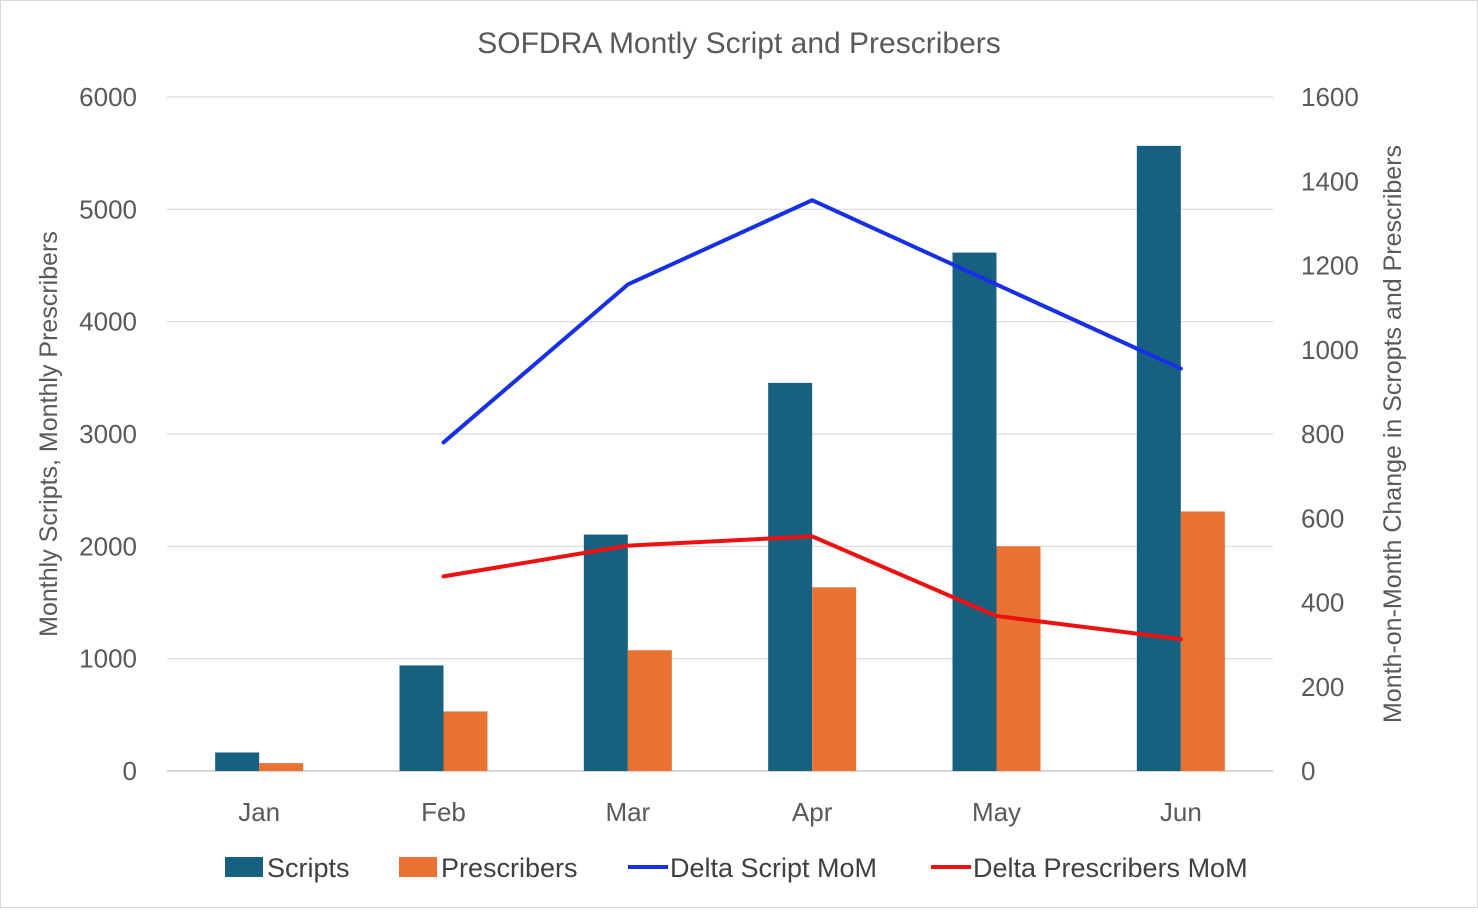 This screenshot has width=1478, height=912. I want to click on x-tick-label: Feb, so click(443, 812).